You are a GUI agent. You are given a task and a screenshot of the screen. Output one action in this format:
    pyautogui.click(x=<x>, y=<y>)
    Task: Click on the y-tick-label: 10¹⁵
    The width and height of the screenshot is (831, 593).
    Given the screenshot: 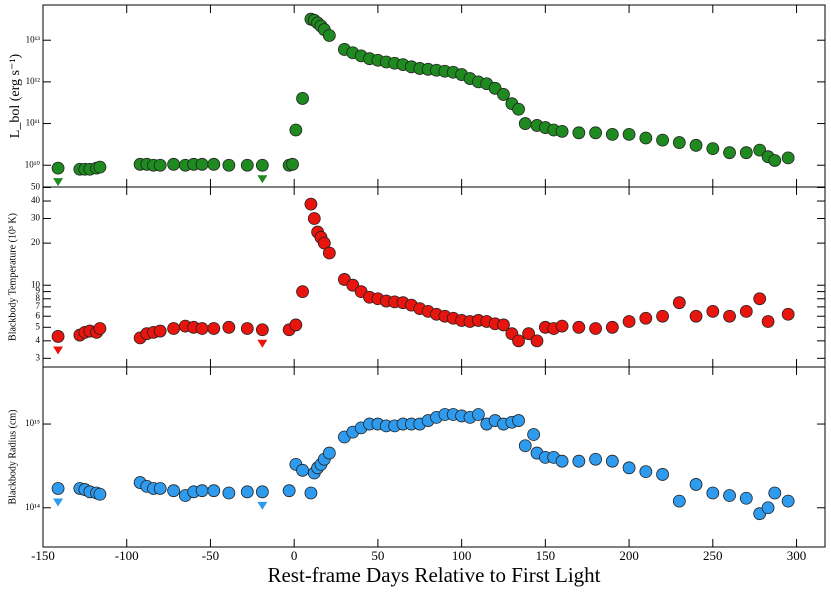 What is the action you would take?
    pyautogui.click(x=32, y=423)
    